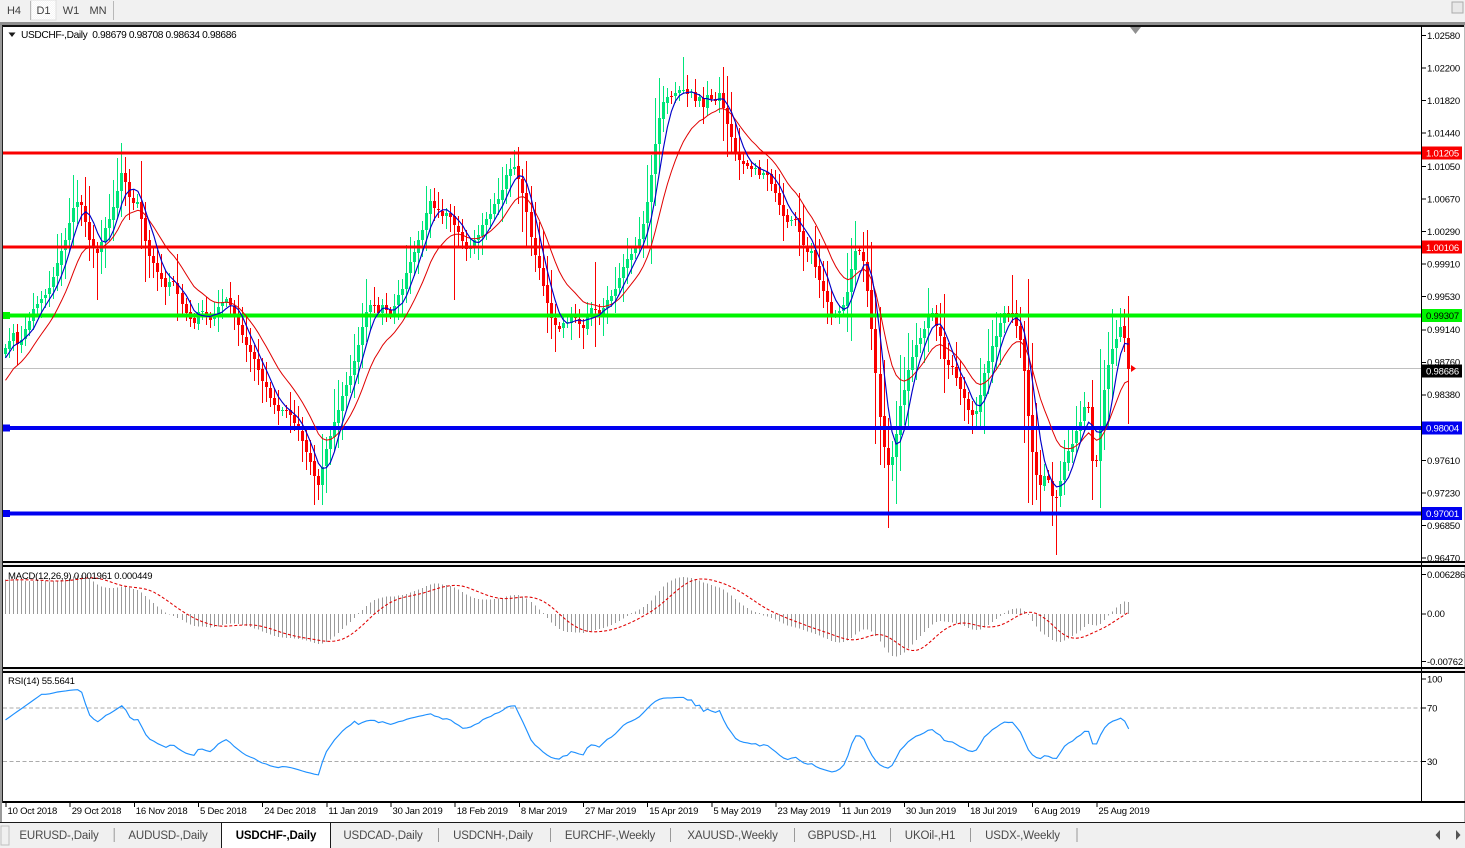 The height and width of the screenshot is (848, 1465). I want to click on svg-text: 0.99307, so click(1442, 316).